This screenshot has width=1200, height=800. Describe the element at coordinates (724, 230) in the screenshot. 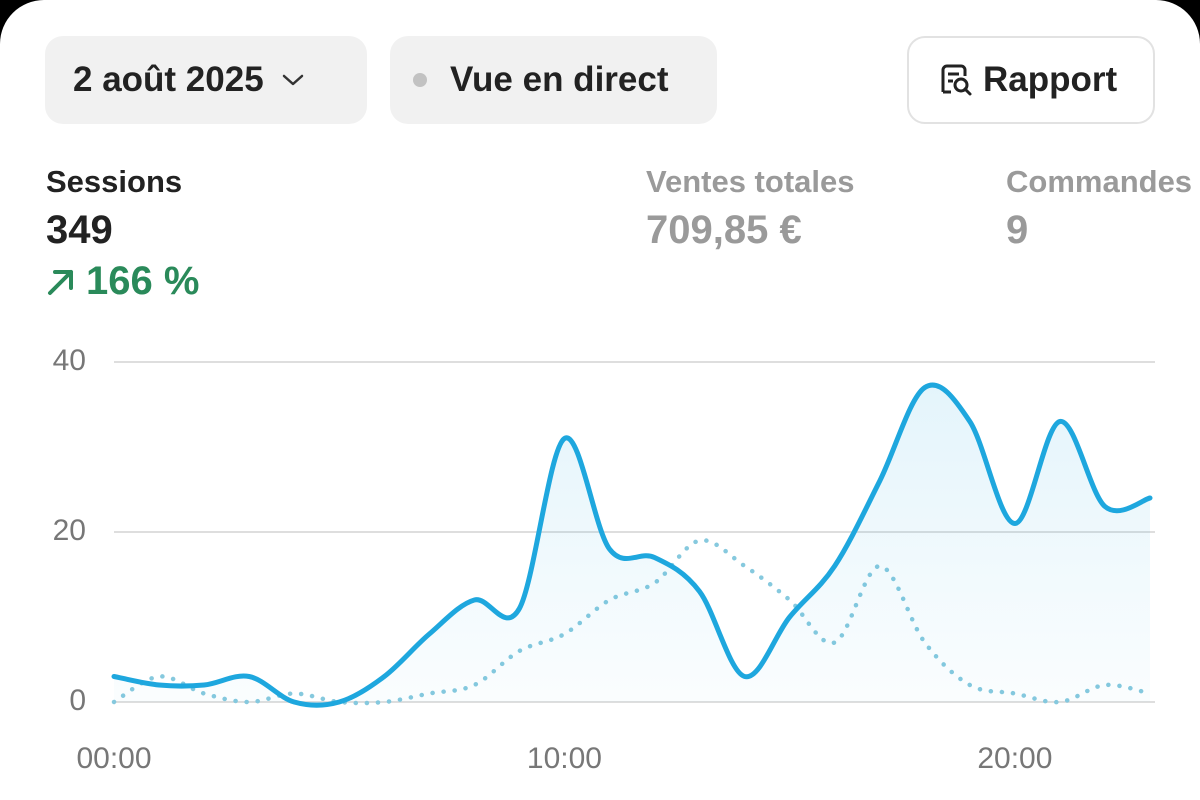

I see `metric-value: 709,85 €` at that location.